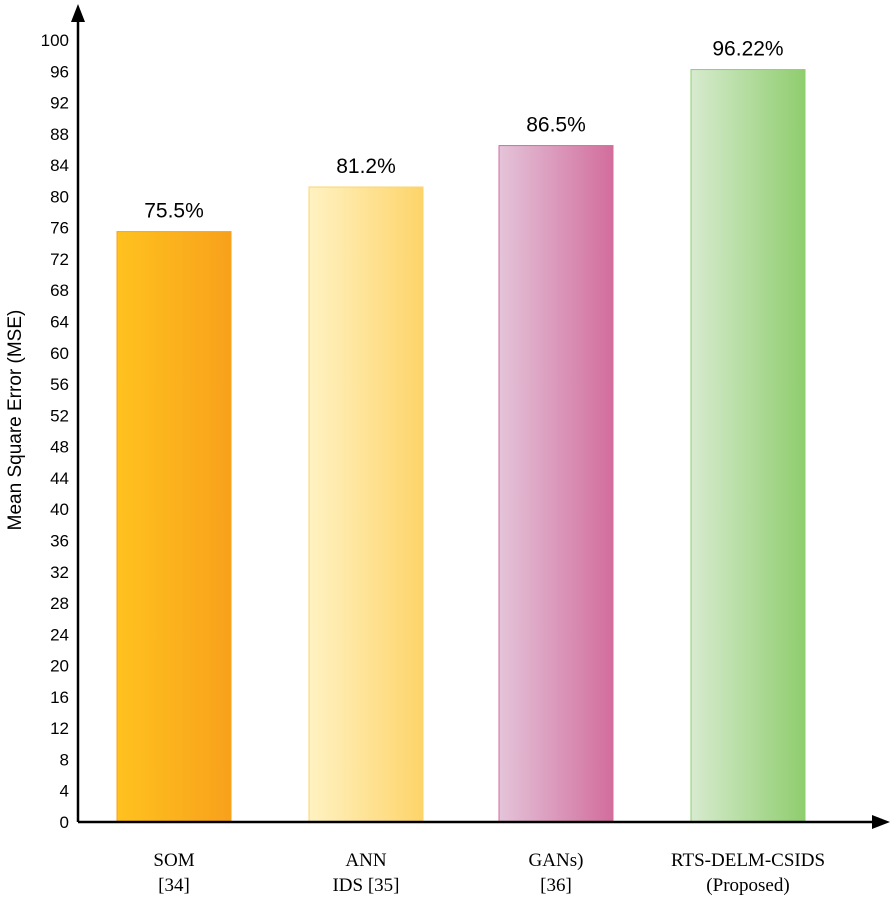  I want to click on y-tick-label: 80, so click(59, 196).